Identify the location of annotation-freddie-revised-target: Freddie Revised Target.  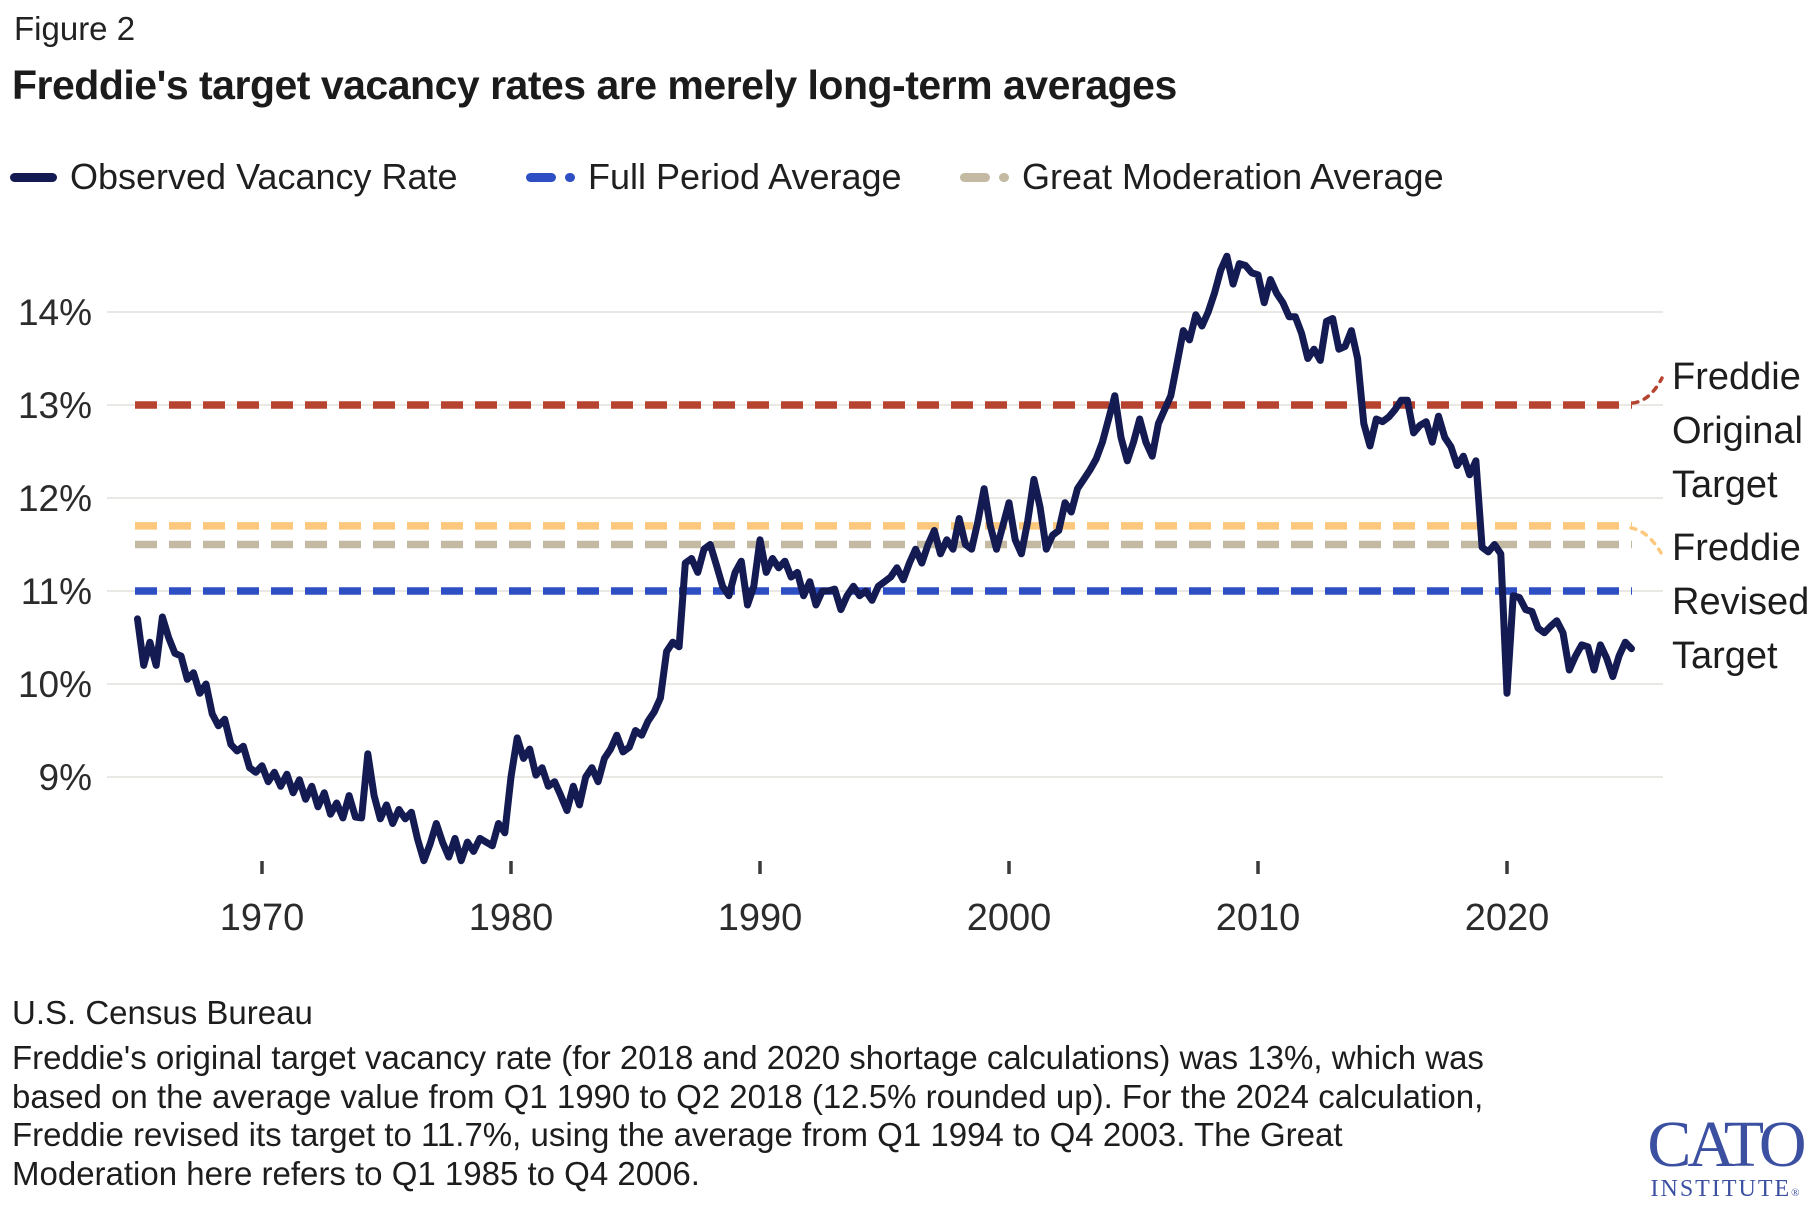
(1741, 602).